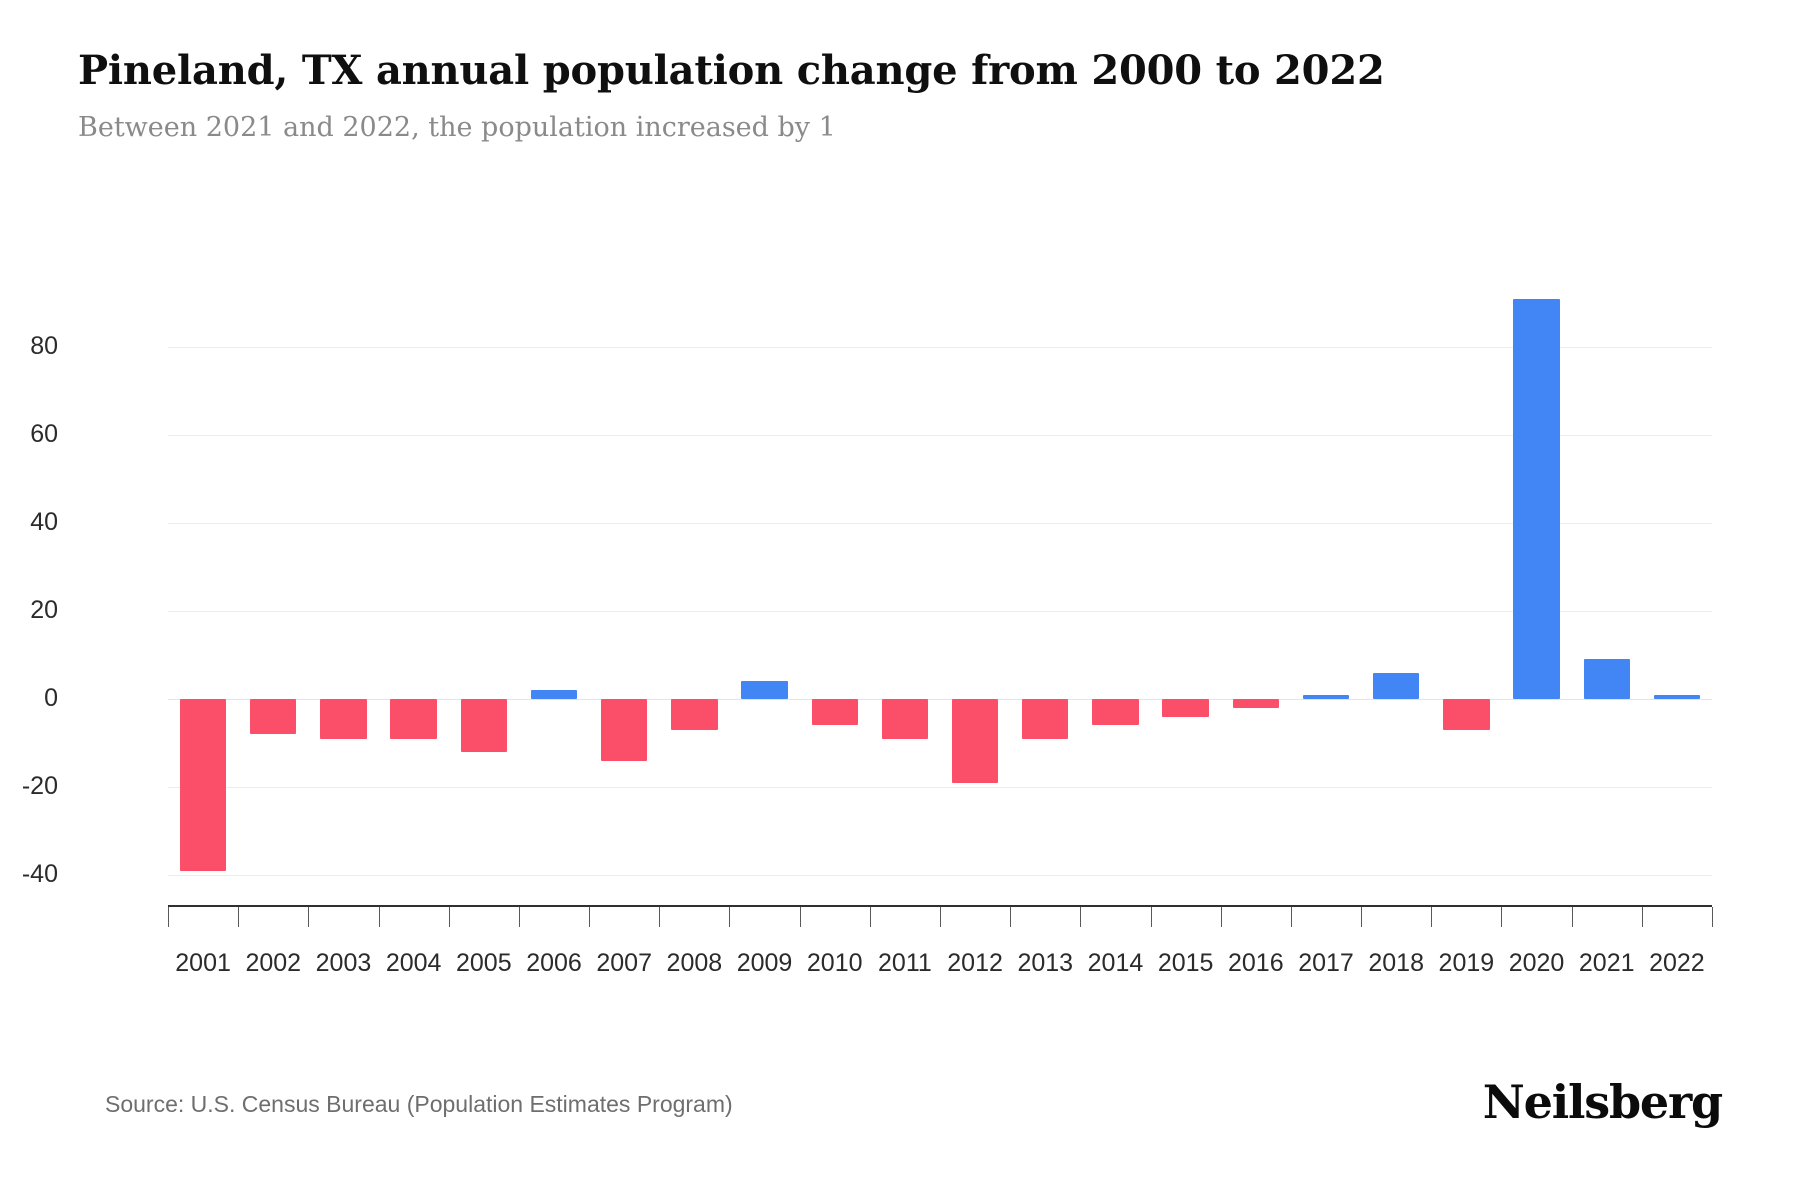 Image resolution: width=1800 pixels, height=1200 pixels. What do you see at coordinates (273, 963) in the screenshot?
I see `x-axis-tick-label: 2002` at bounding box center [273, 963].